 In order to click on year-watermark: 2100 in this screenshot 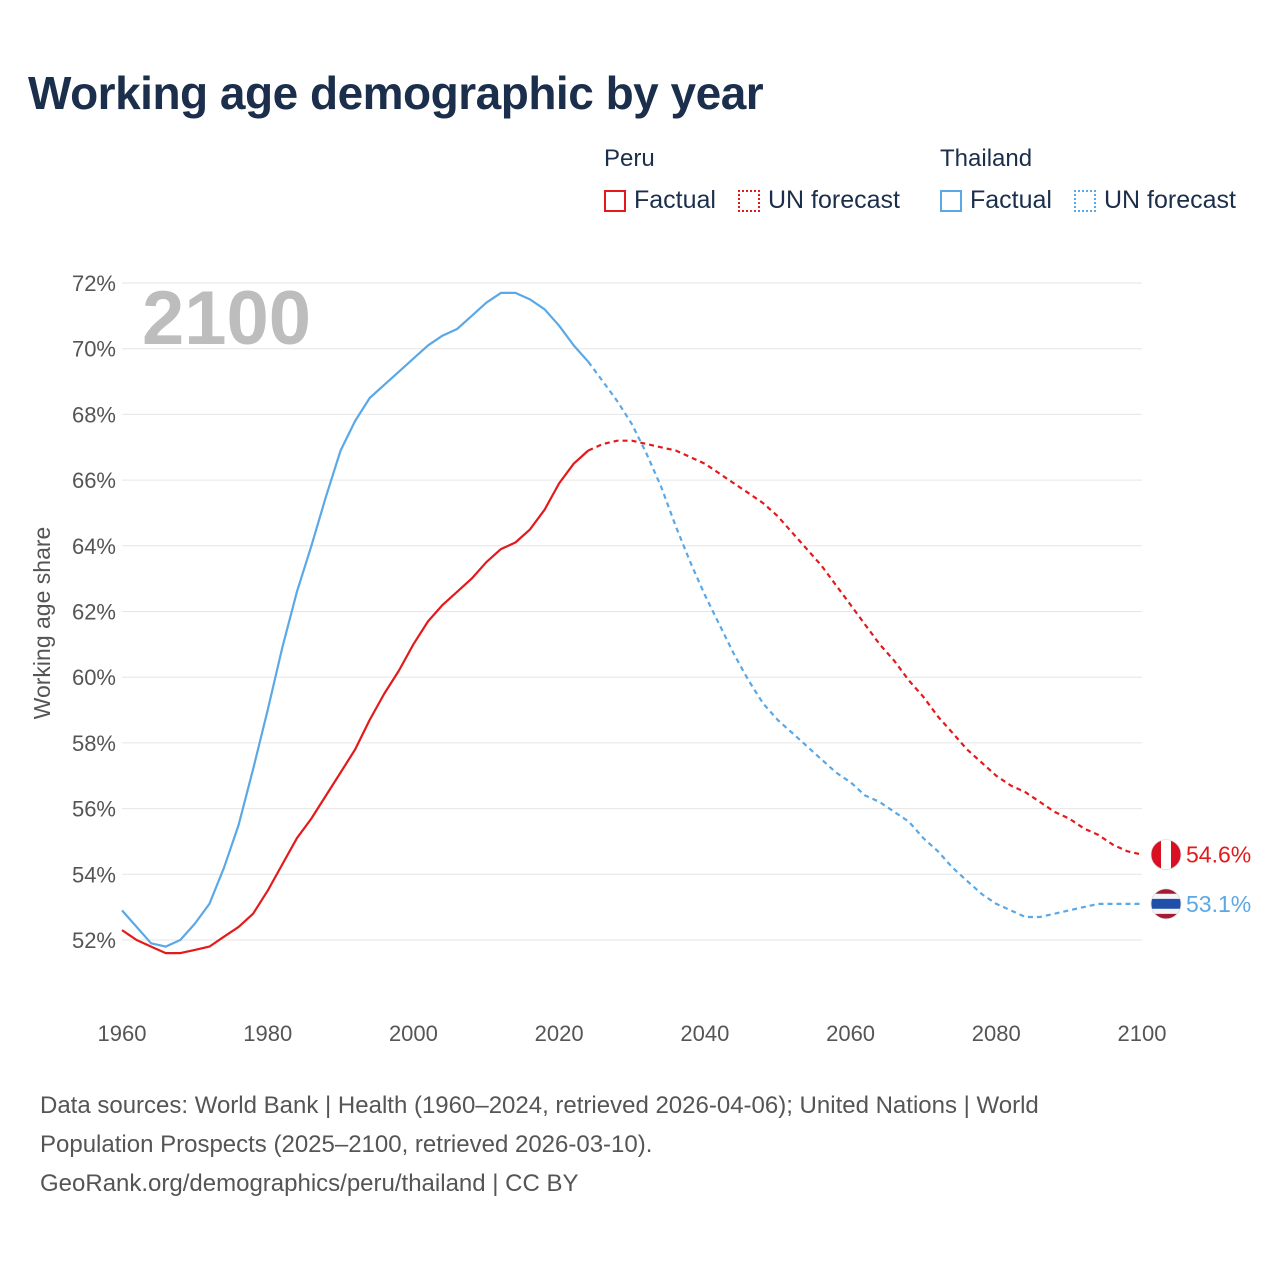, I will do `click(226, 318)`.